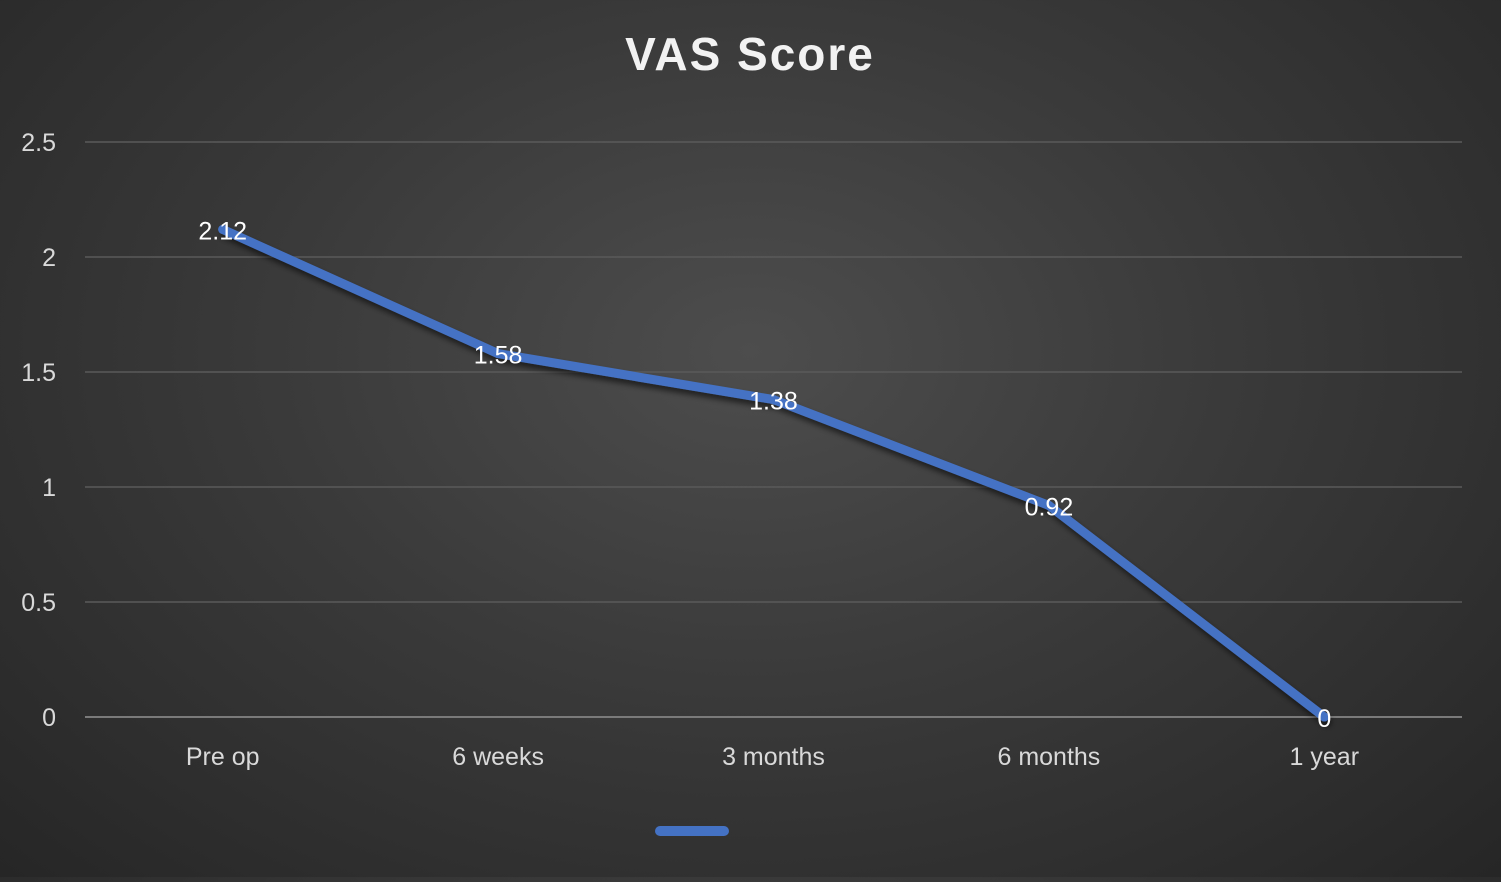 This screenshot has width=1501, height=882. I want to click on x-tick-label: 6 weeks, so click(498, 757).